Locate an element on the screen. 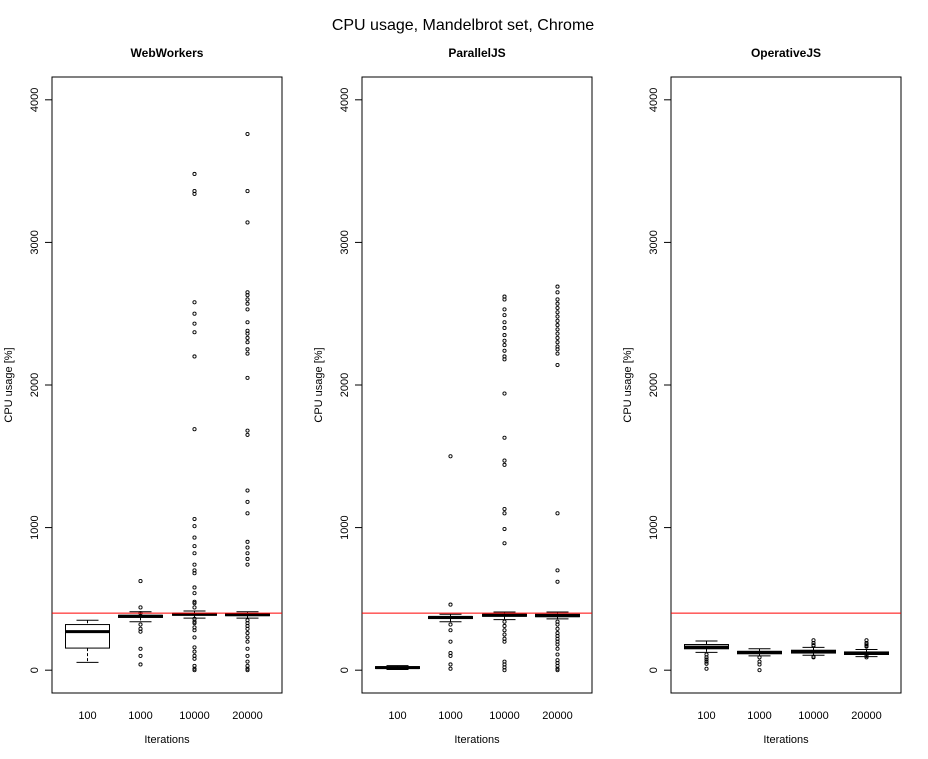 The height and width of the screenshot is (759, 928). x-tick-label: 10000 is located at coordinates (504, 716).